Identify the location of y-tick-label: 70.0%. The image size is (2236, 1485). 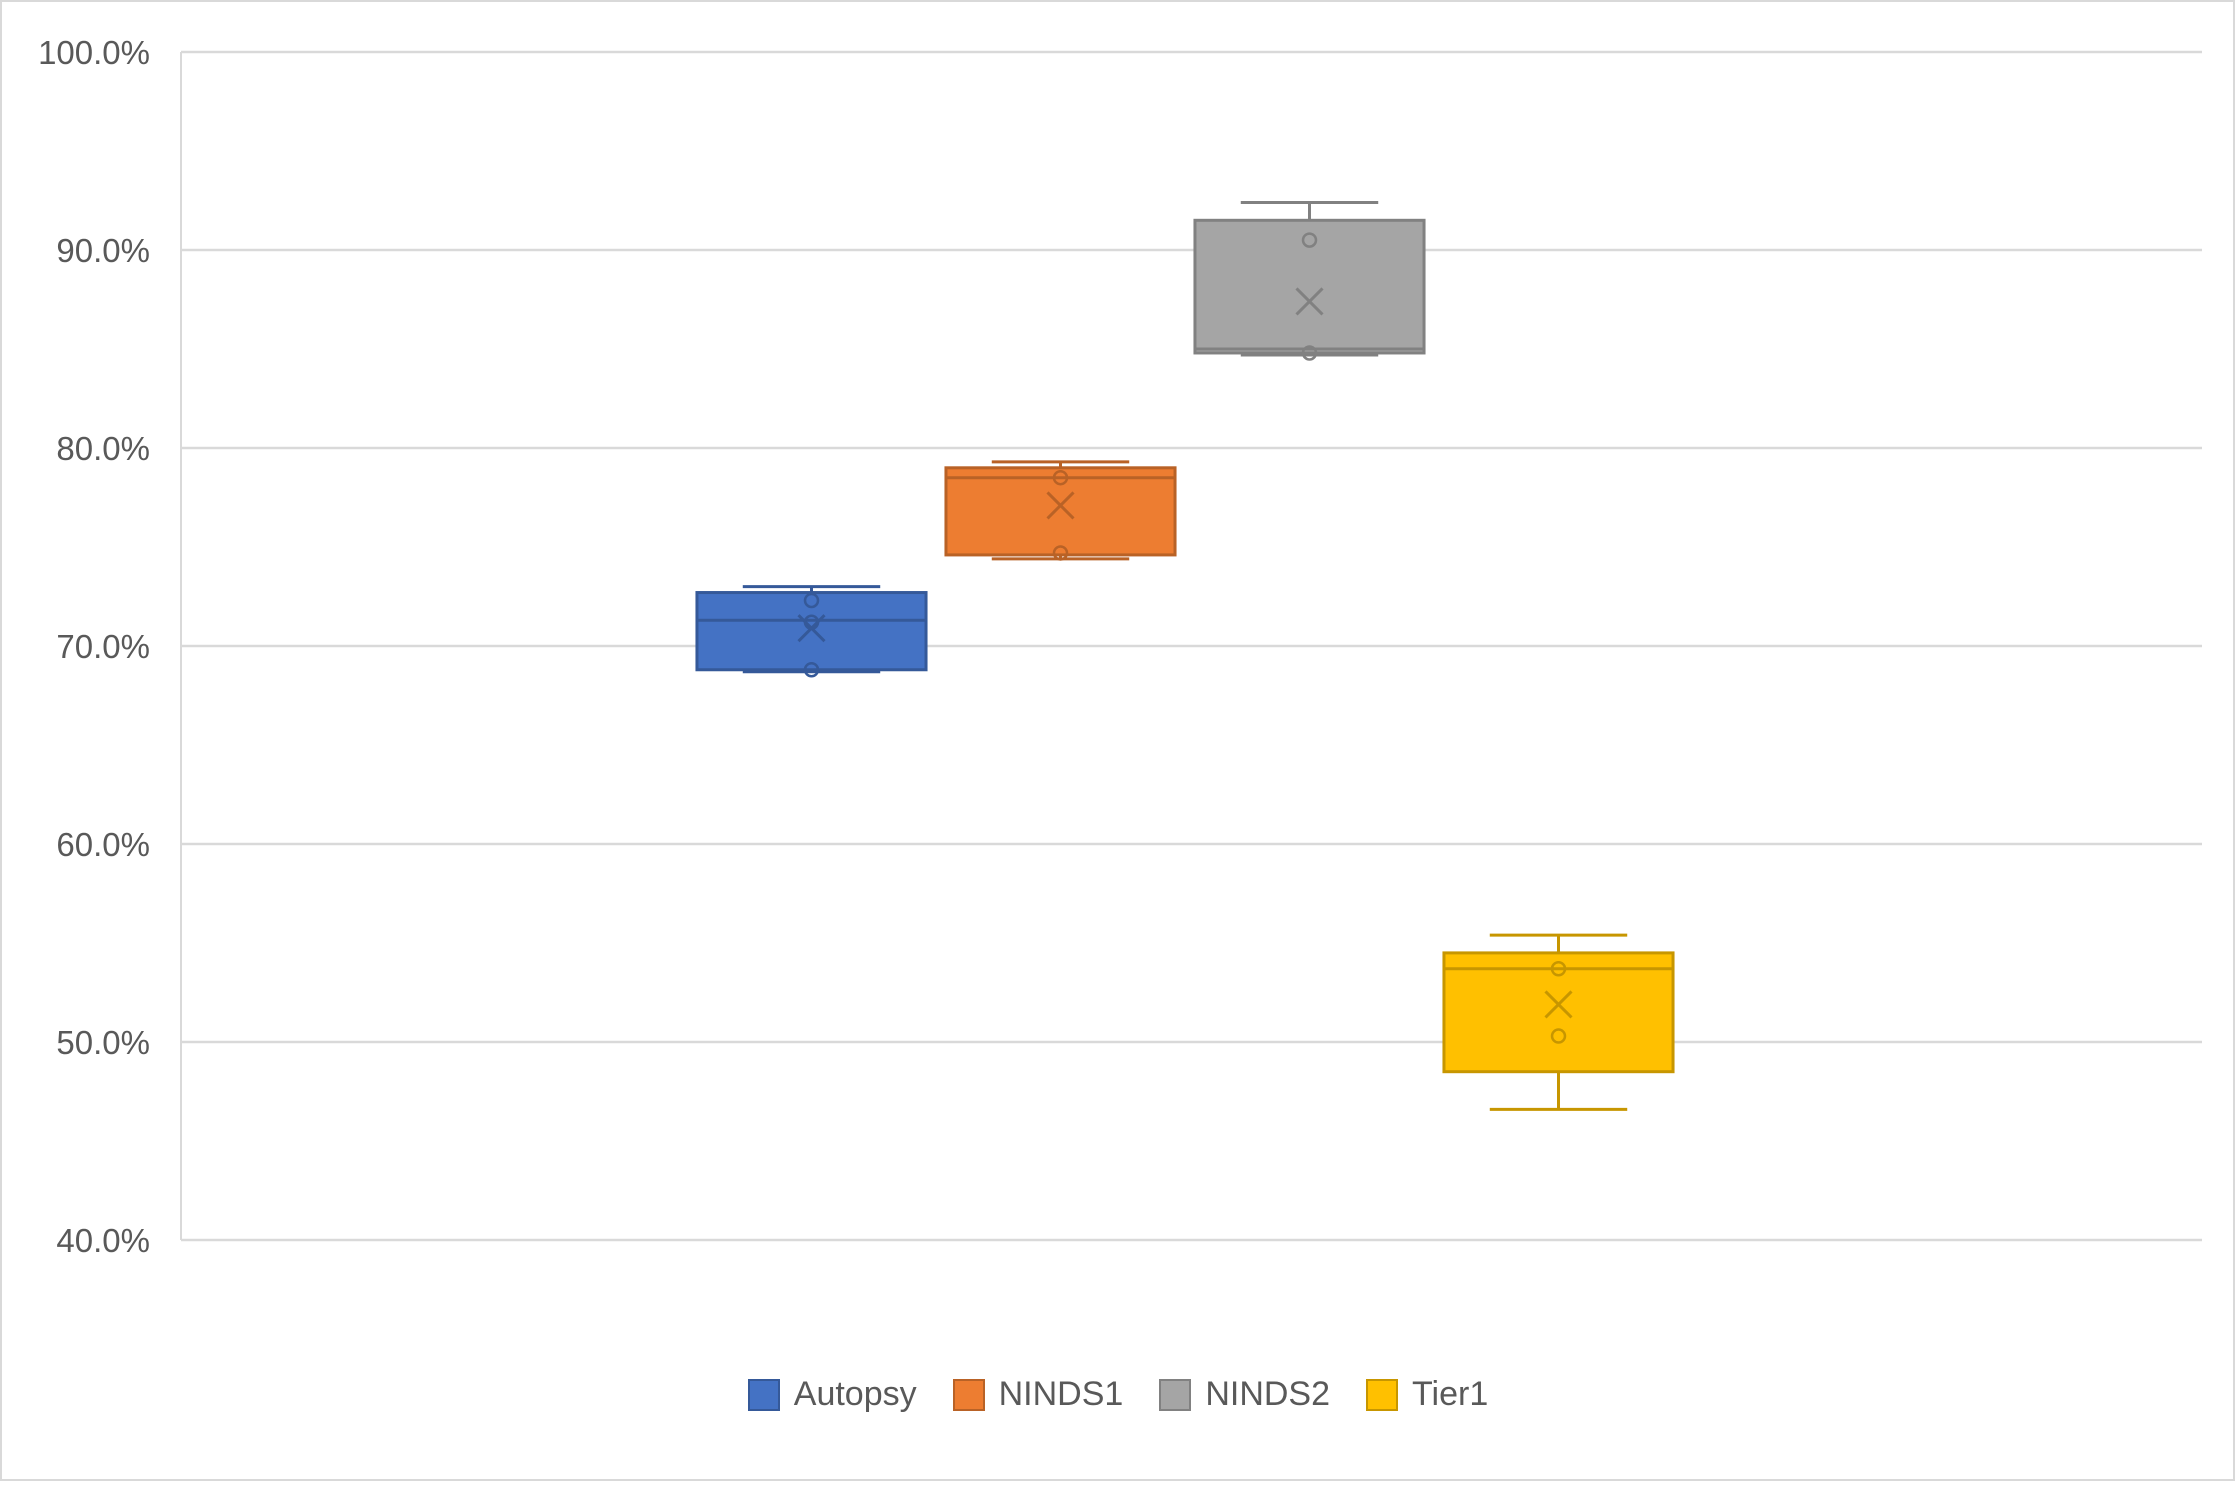
(103, 646).